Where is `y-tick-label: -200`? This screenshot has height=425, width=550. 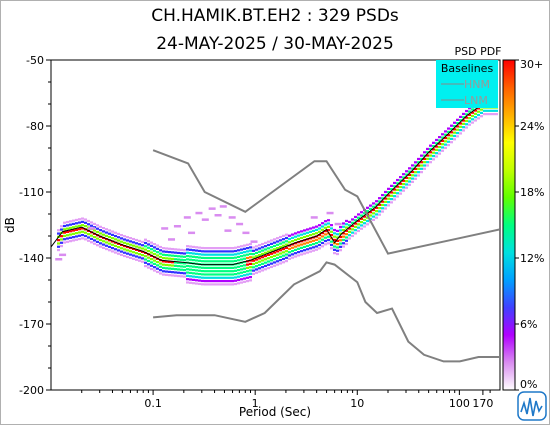 y-tick-label: -200 is located at coordinates (31, 390).